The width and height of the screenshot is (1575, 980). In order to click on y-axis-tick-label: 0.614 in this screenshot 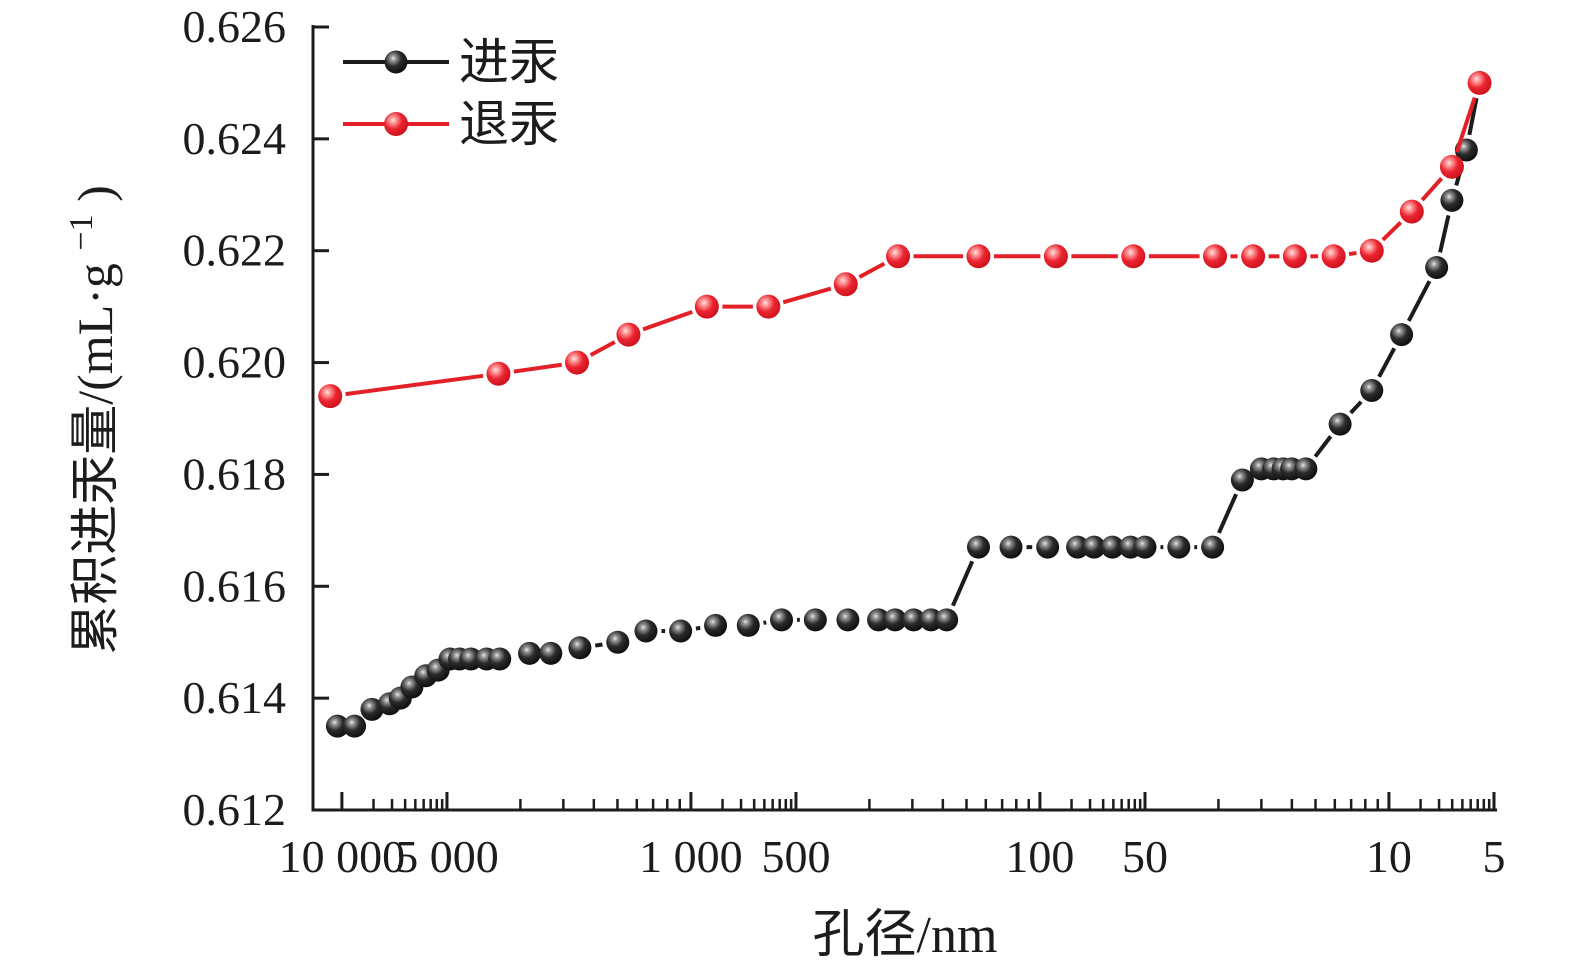, I will do `click(235, 697)`.